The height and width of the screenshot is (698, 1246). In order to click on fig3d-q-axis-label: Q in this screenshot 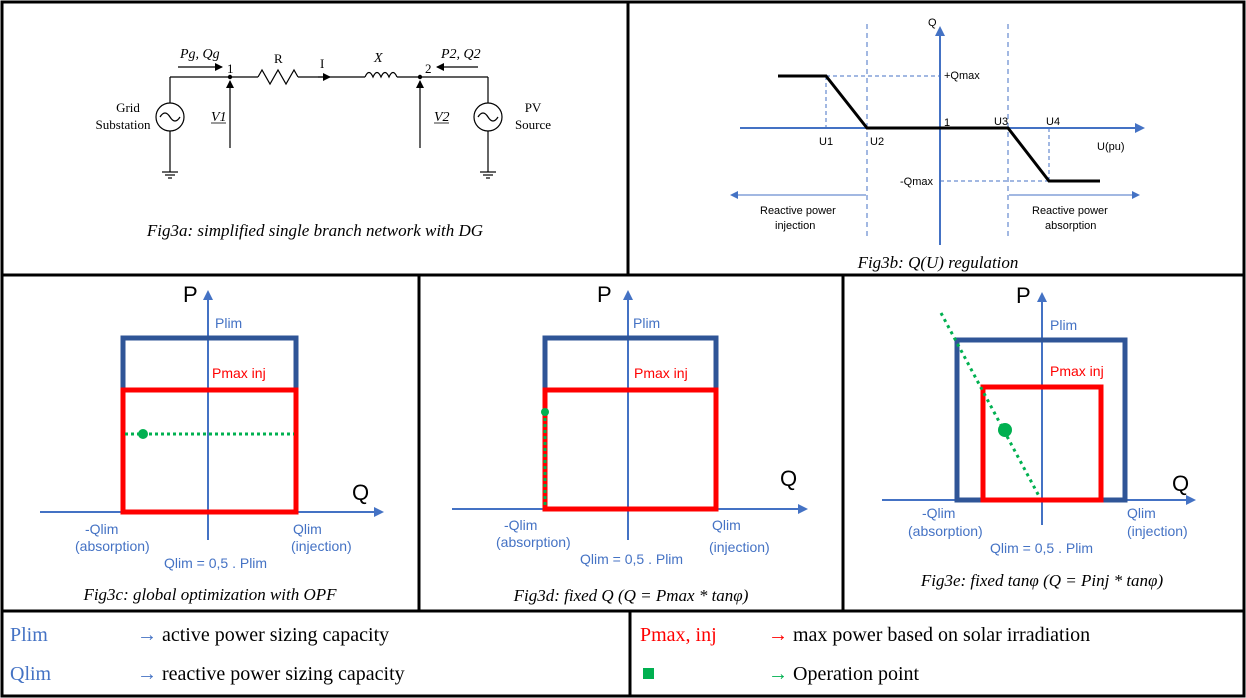, I will do `click(788, 478)`.